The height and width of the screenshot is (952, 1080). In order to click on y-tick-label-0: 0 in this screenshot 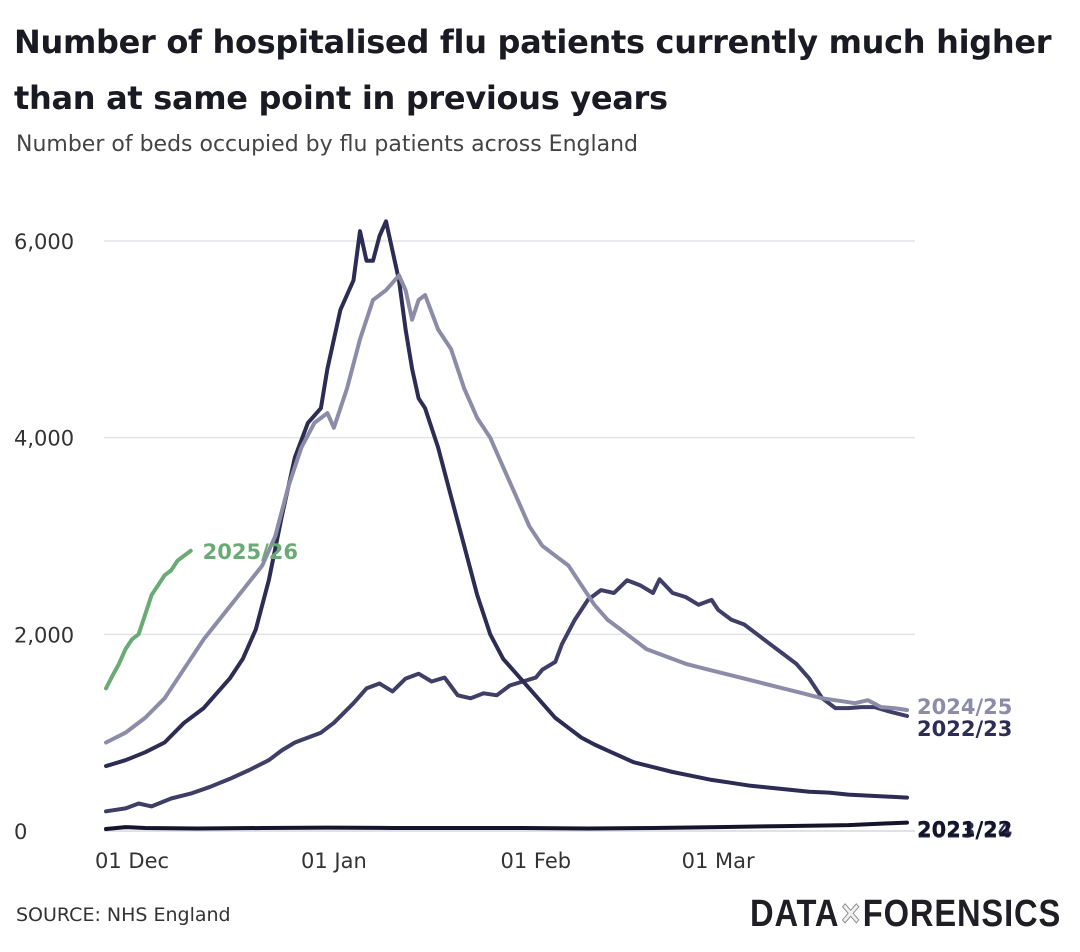, I will do `click(20, 832)`.